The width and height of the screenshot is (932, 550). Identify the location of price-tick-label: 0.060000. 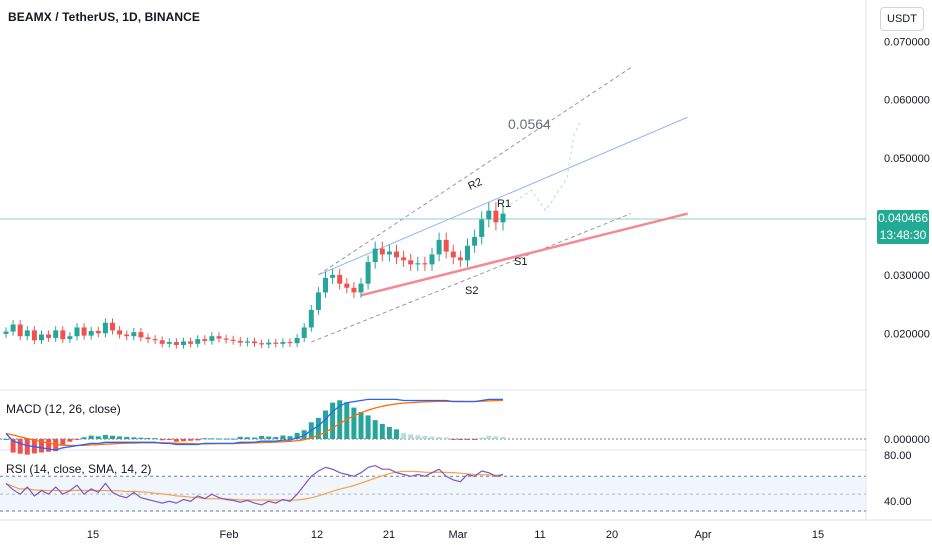
(907, 101).